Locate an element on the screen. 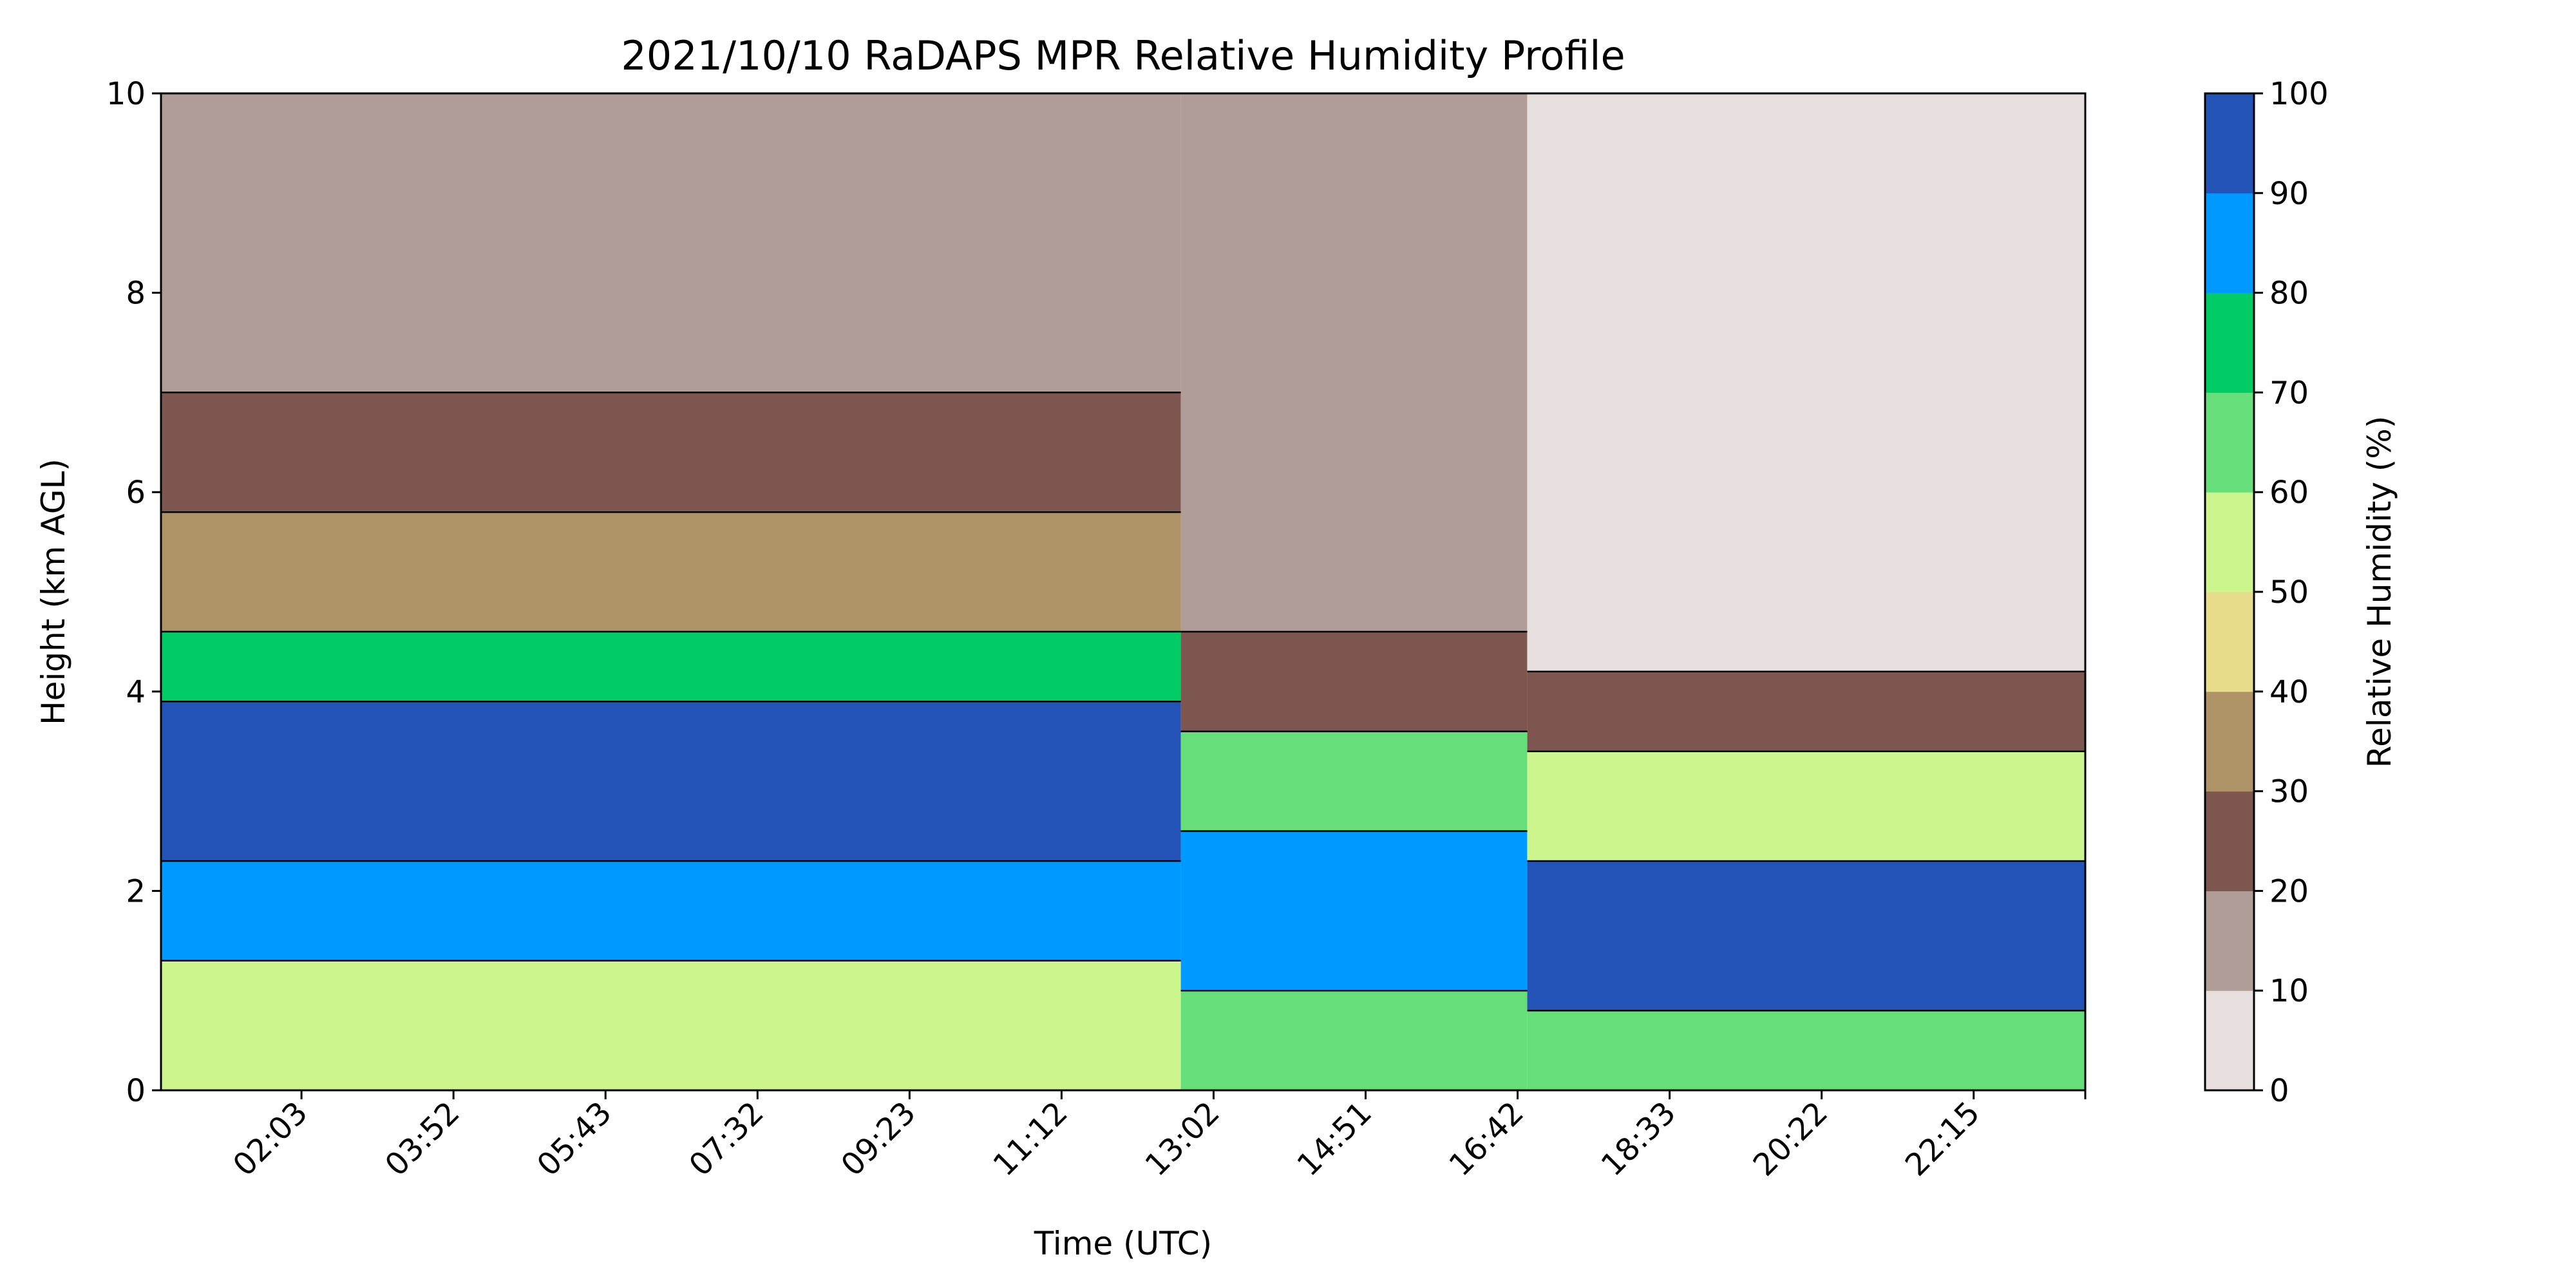 The height and width of the screenshot is (1288, 2576). colorbar: 0 10 20 30 40 50 60 70 80 90 100 is located at coordinates (2266, 592).